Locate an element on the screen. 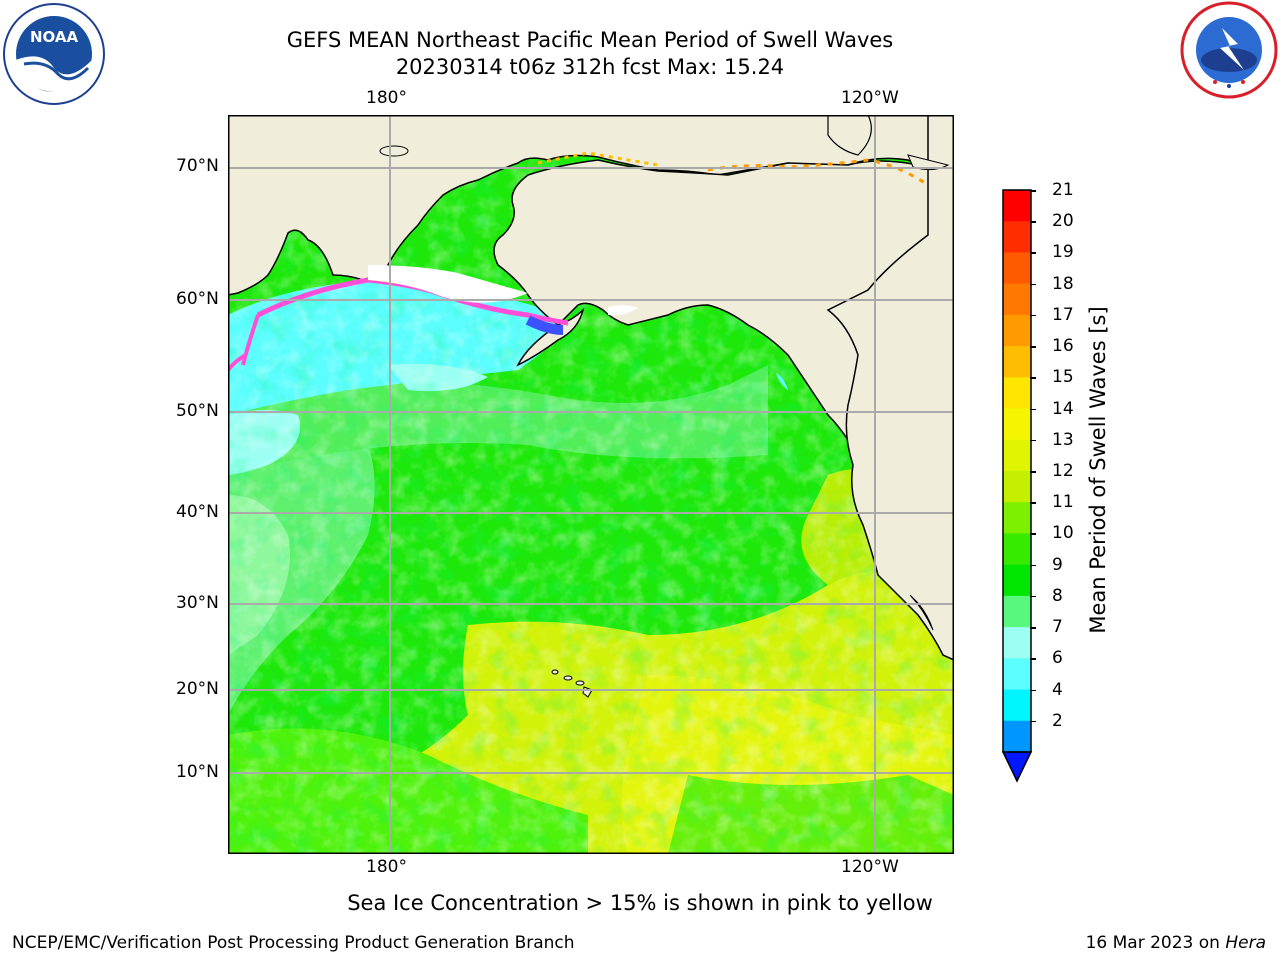  lat-label-70n: 70°N is located at coordinates (197, 166).